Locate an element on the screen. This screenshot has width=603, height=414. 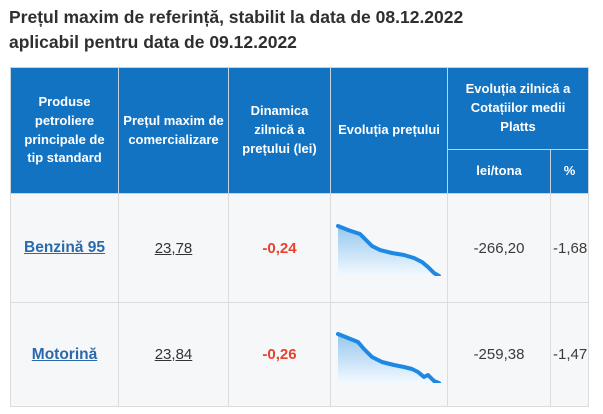
product-link-benzina: Benzină 95 is located at coordinates (64, 247).